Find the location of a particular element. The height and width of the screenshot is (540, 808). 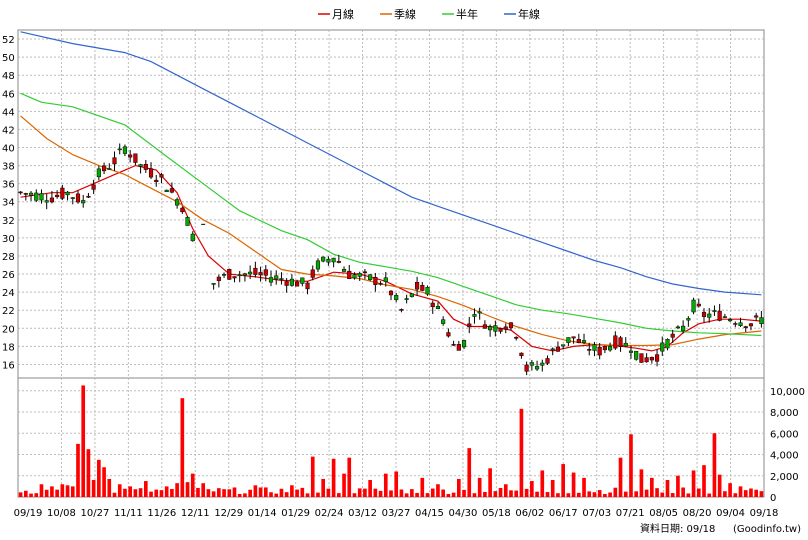

price-y-tick-13: 42 is located at coordinates (8, 130).